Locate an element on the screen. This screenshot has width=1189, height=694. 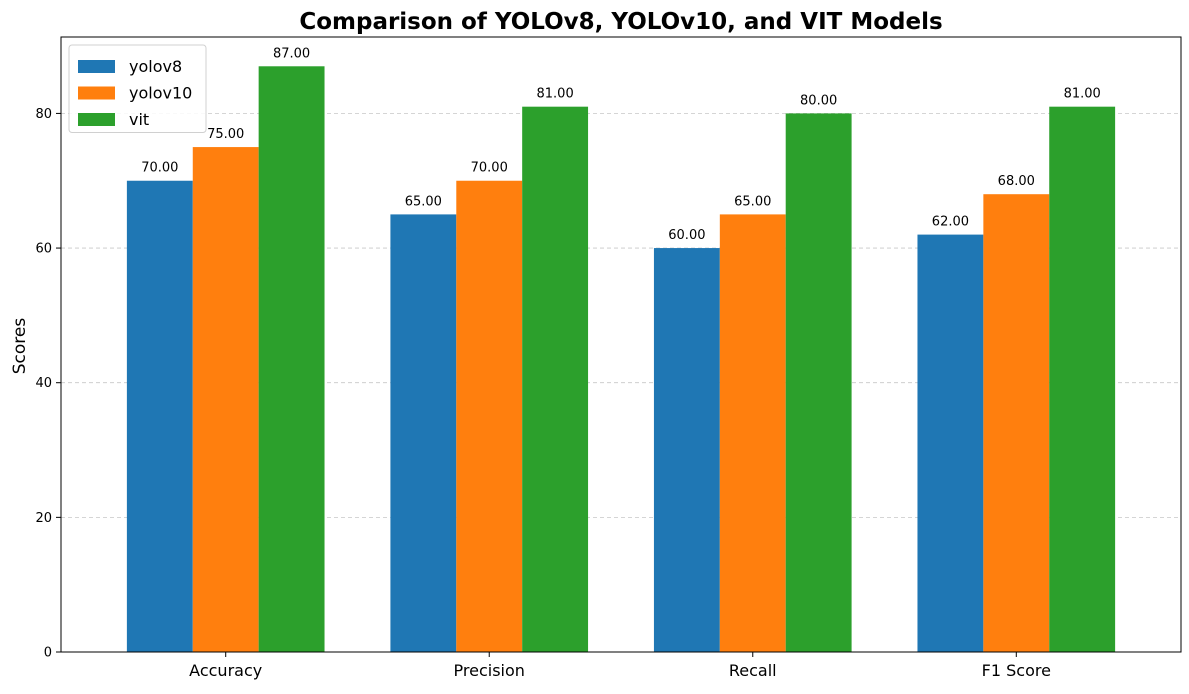
x-tick-label: F1 Score is located at coordinates (1016, 670).